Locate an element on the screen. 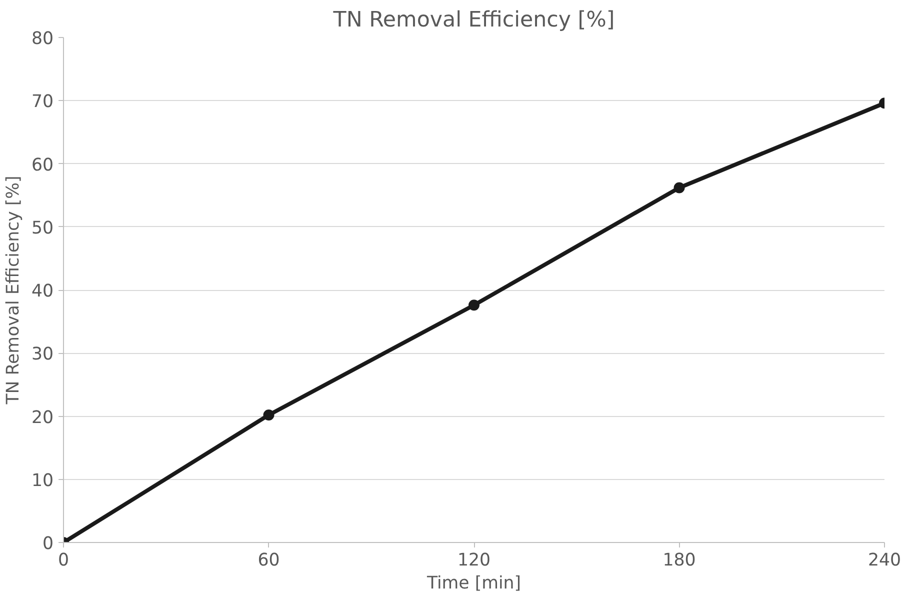 Image resolution: width=914 pixels, height=596 pixels. x-tick-label: 60 is located at coordinates (269, 560).